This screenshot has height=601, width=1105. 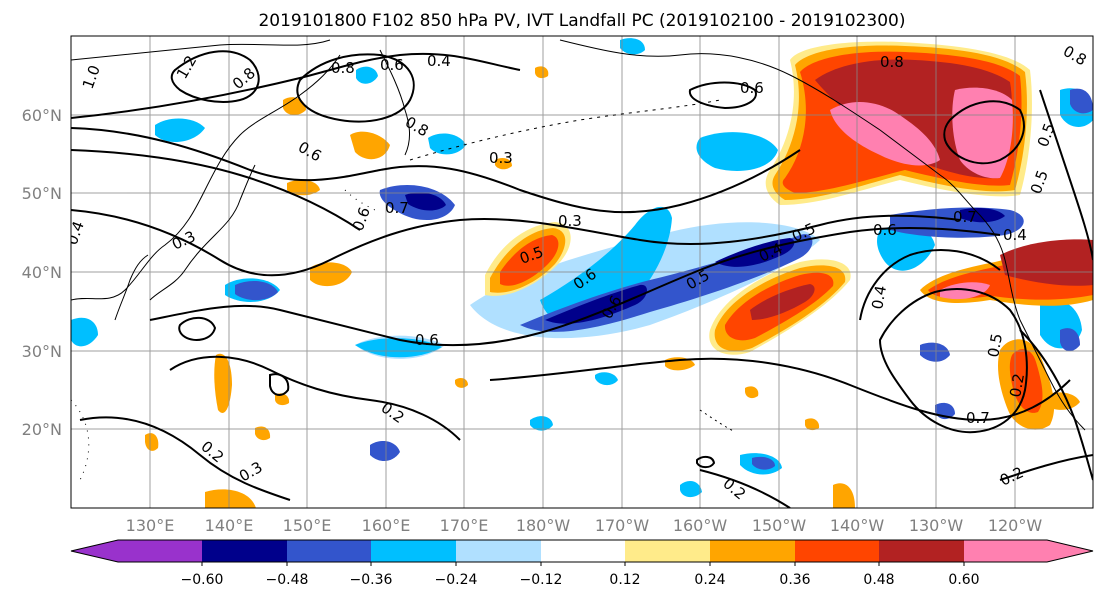 What do you see at coordinates (456, 580) in the screenshot?
I see `colorbar-tick-label: −0.24` at bounding box center [456, 580].